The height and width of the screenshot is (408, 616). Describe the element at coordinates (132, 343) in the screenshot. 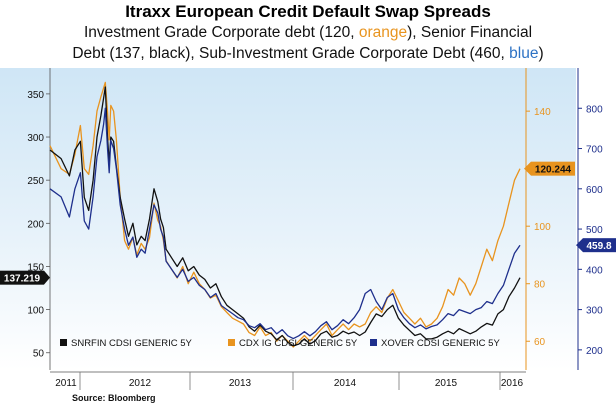

I see `legend-label-1: SNRFIN CDSI GENERIC 5Y` at that location.